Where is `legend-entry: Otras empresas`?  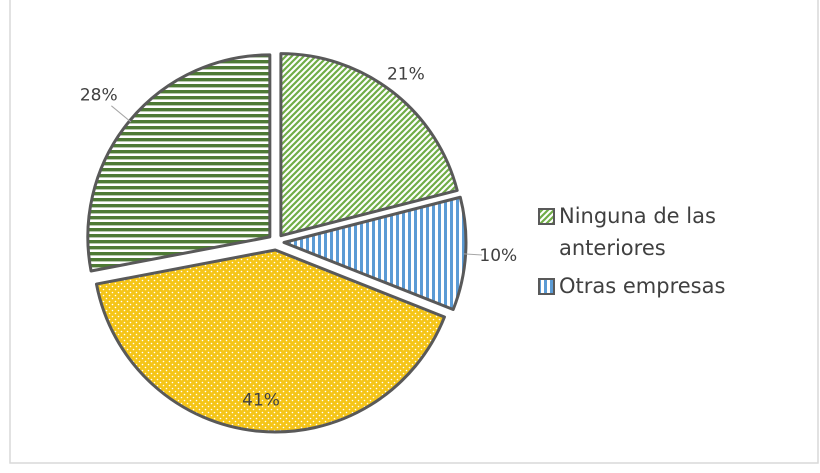 legend-entry: Otras empresas is located at coordinates (658, 286).